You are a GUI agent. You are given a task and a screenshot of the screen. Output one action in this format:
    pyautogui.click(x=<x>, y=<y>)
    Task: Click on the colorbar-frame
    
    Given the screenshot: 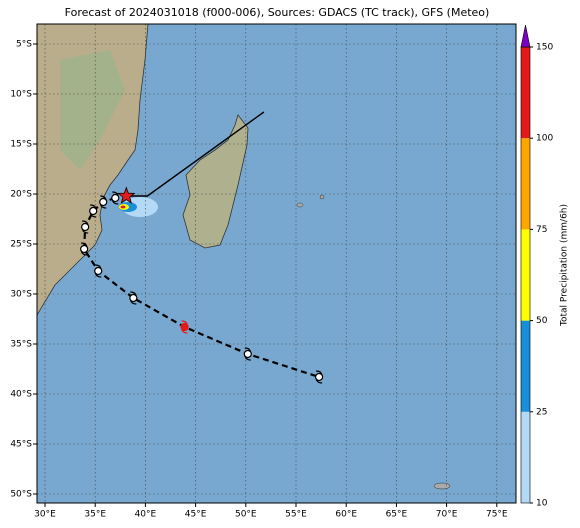 What is the action you would take?
    pyautogui.click(x=525, y=275)
    